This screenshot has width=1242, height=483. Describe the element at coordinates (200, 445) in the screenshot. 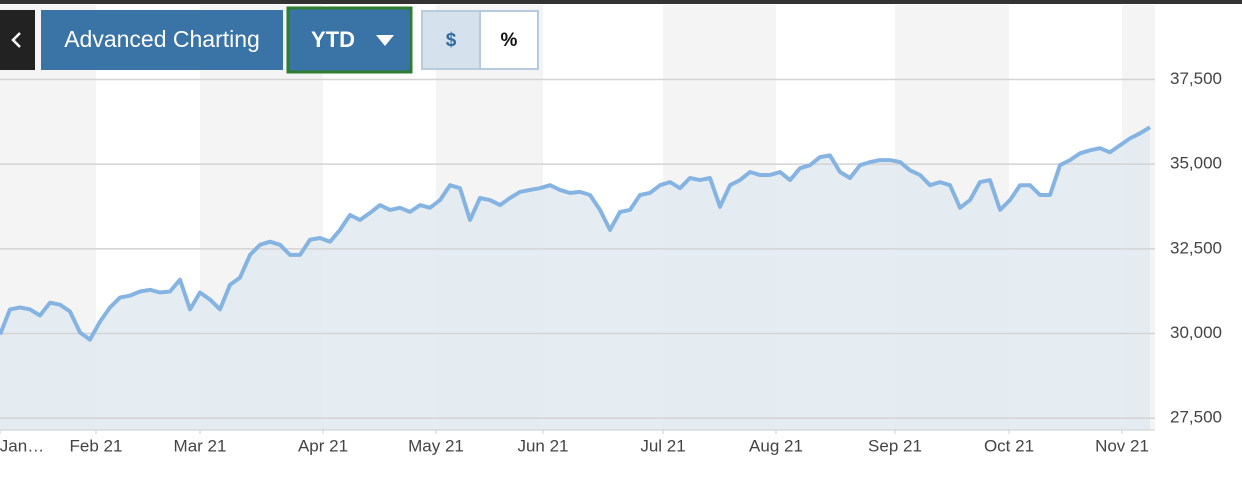

I see `x-tick-label: Mar 21` at that location.